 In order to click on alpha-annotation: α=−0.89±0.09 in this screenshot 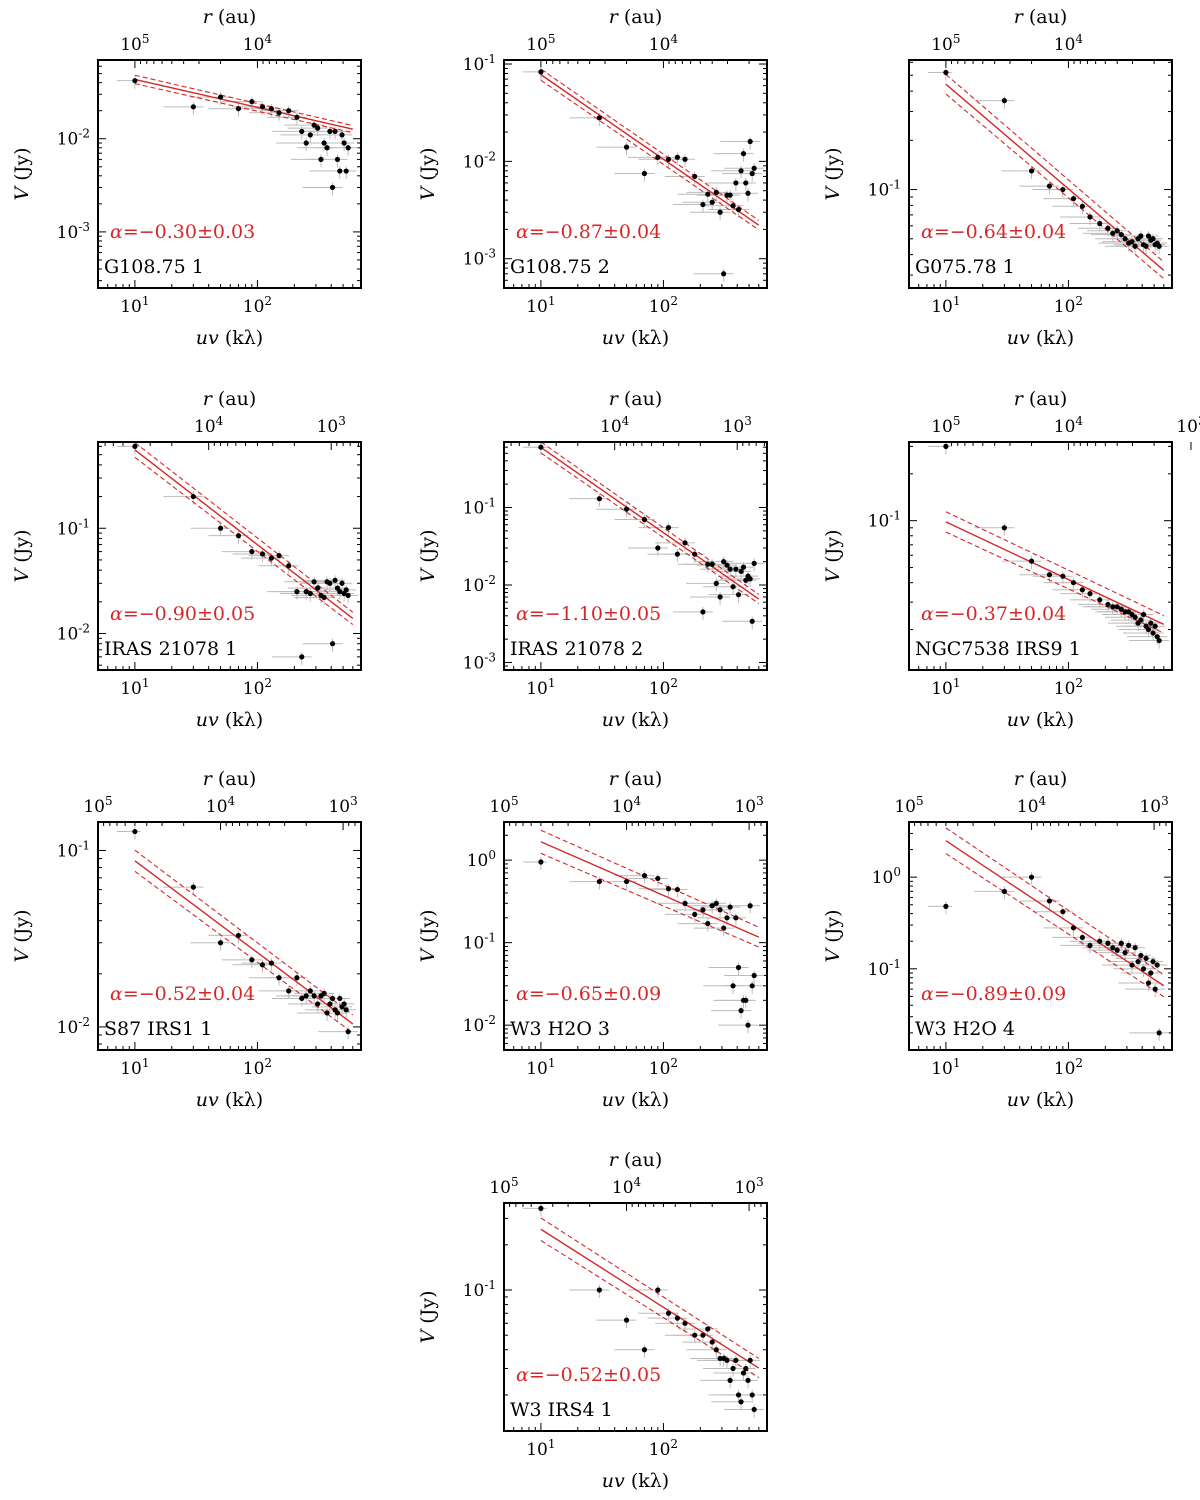, I will do `click(993, 994)`.